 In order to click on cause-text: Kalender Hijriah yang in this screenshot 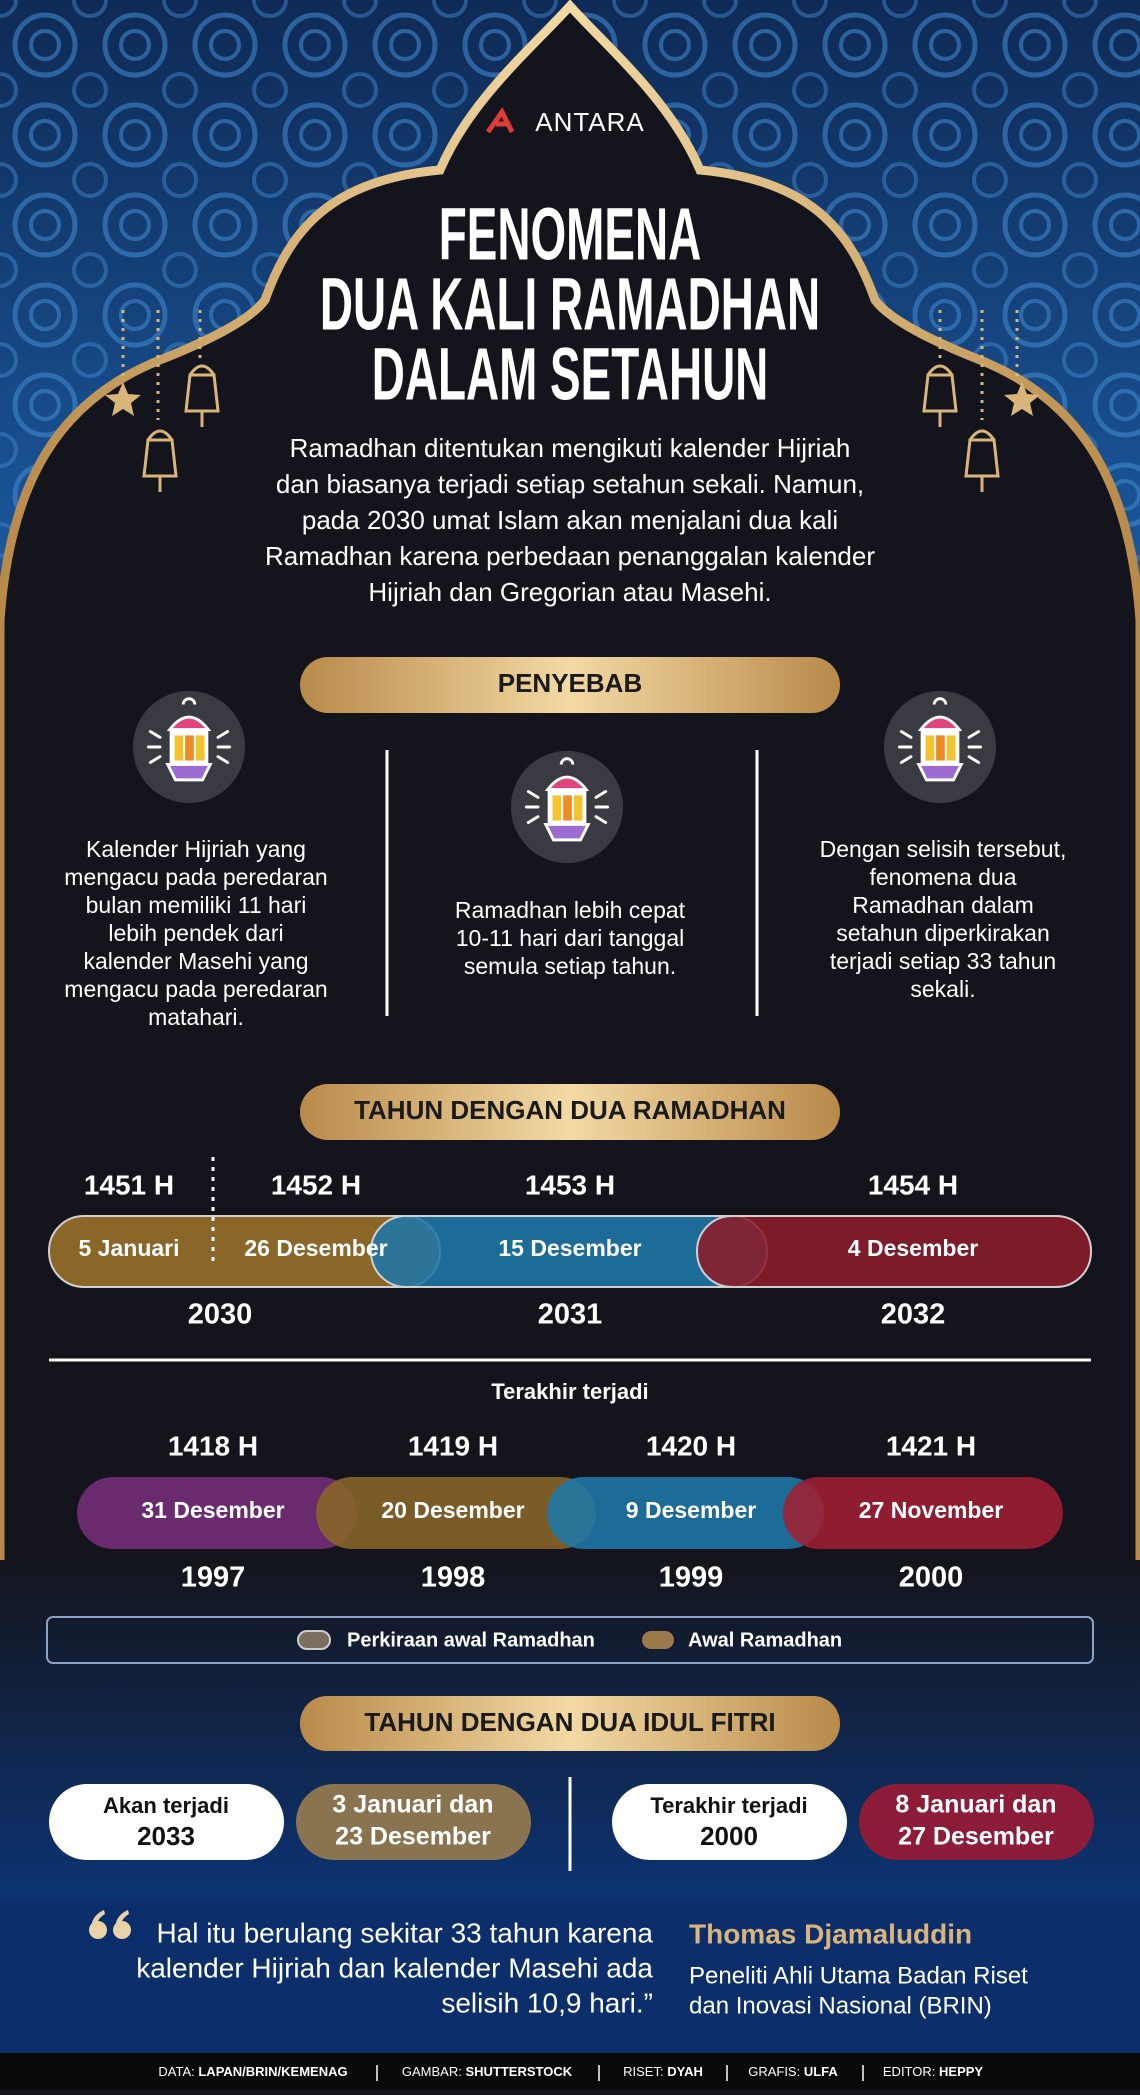, I will do `click(196, 849)`.